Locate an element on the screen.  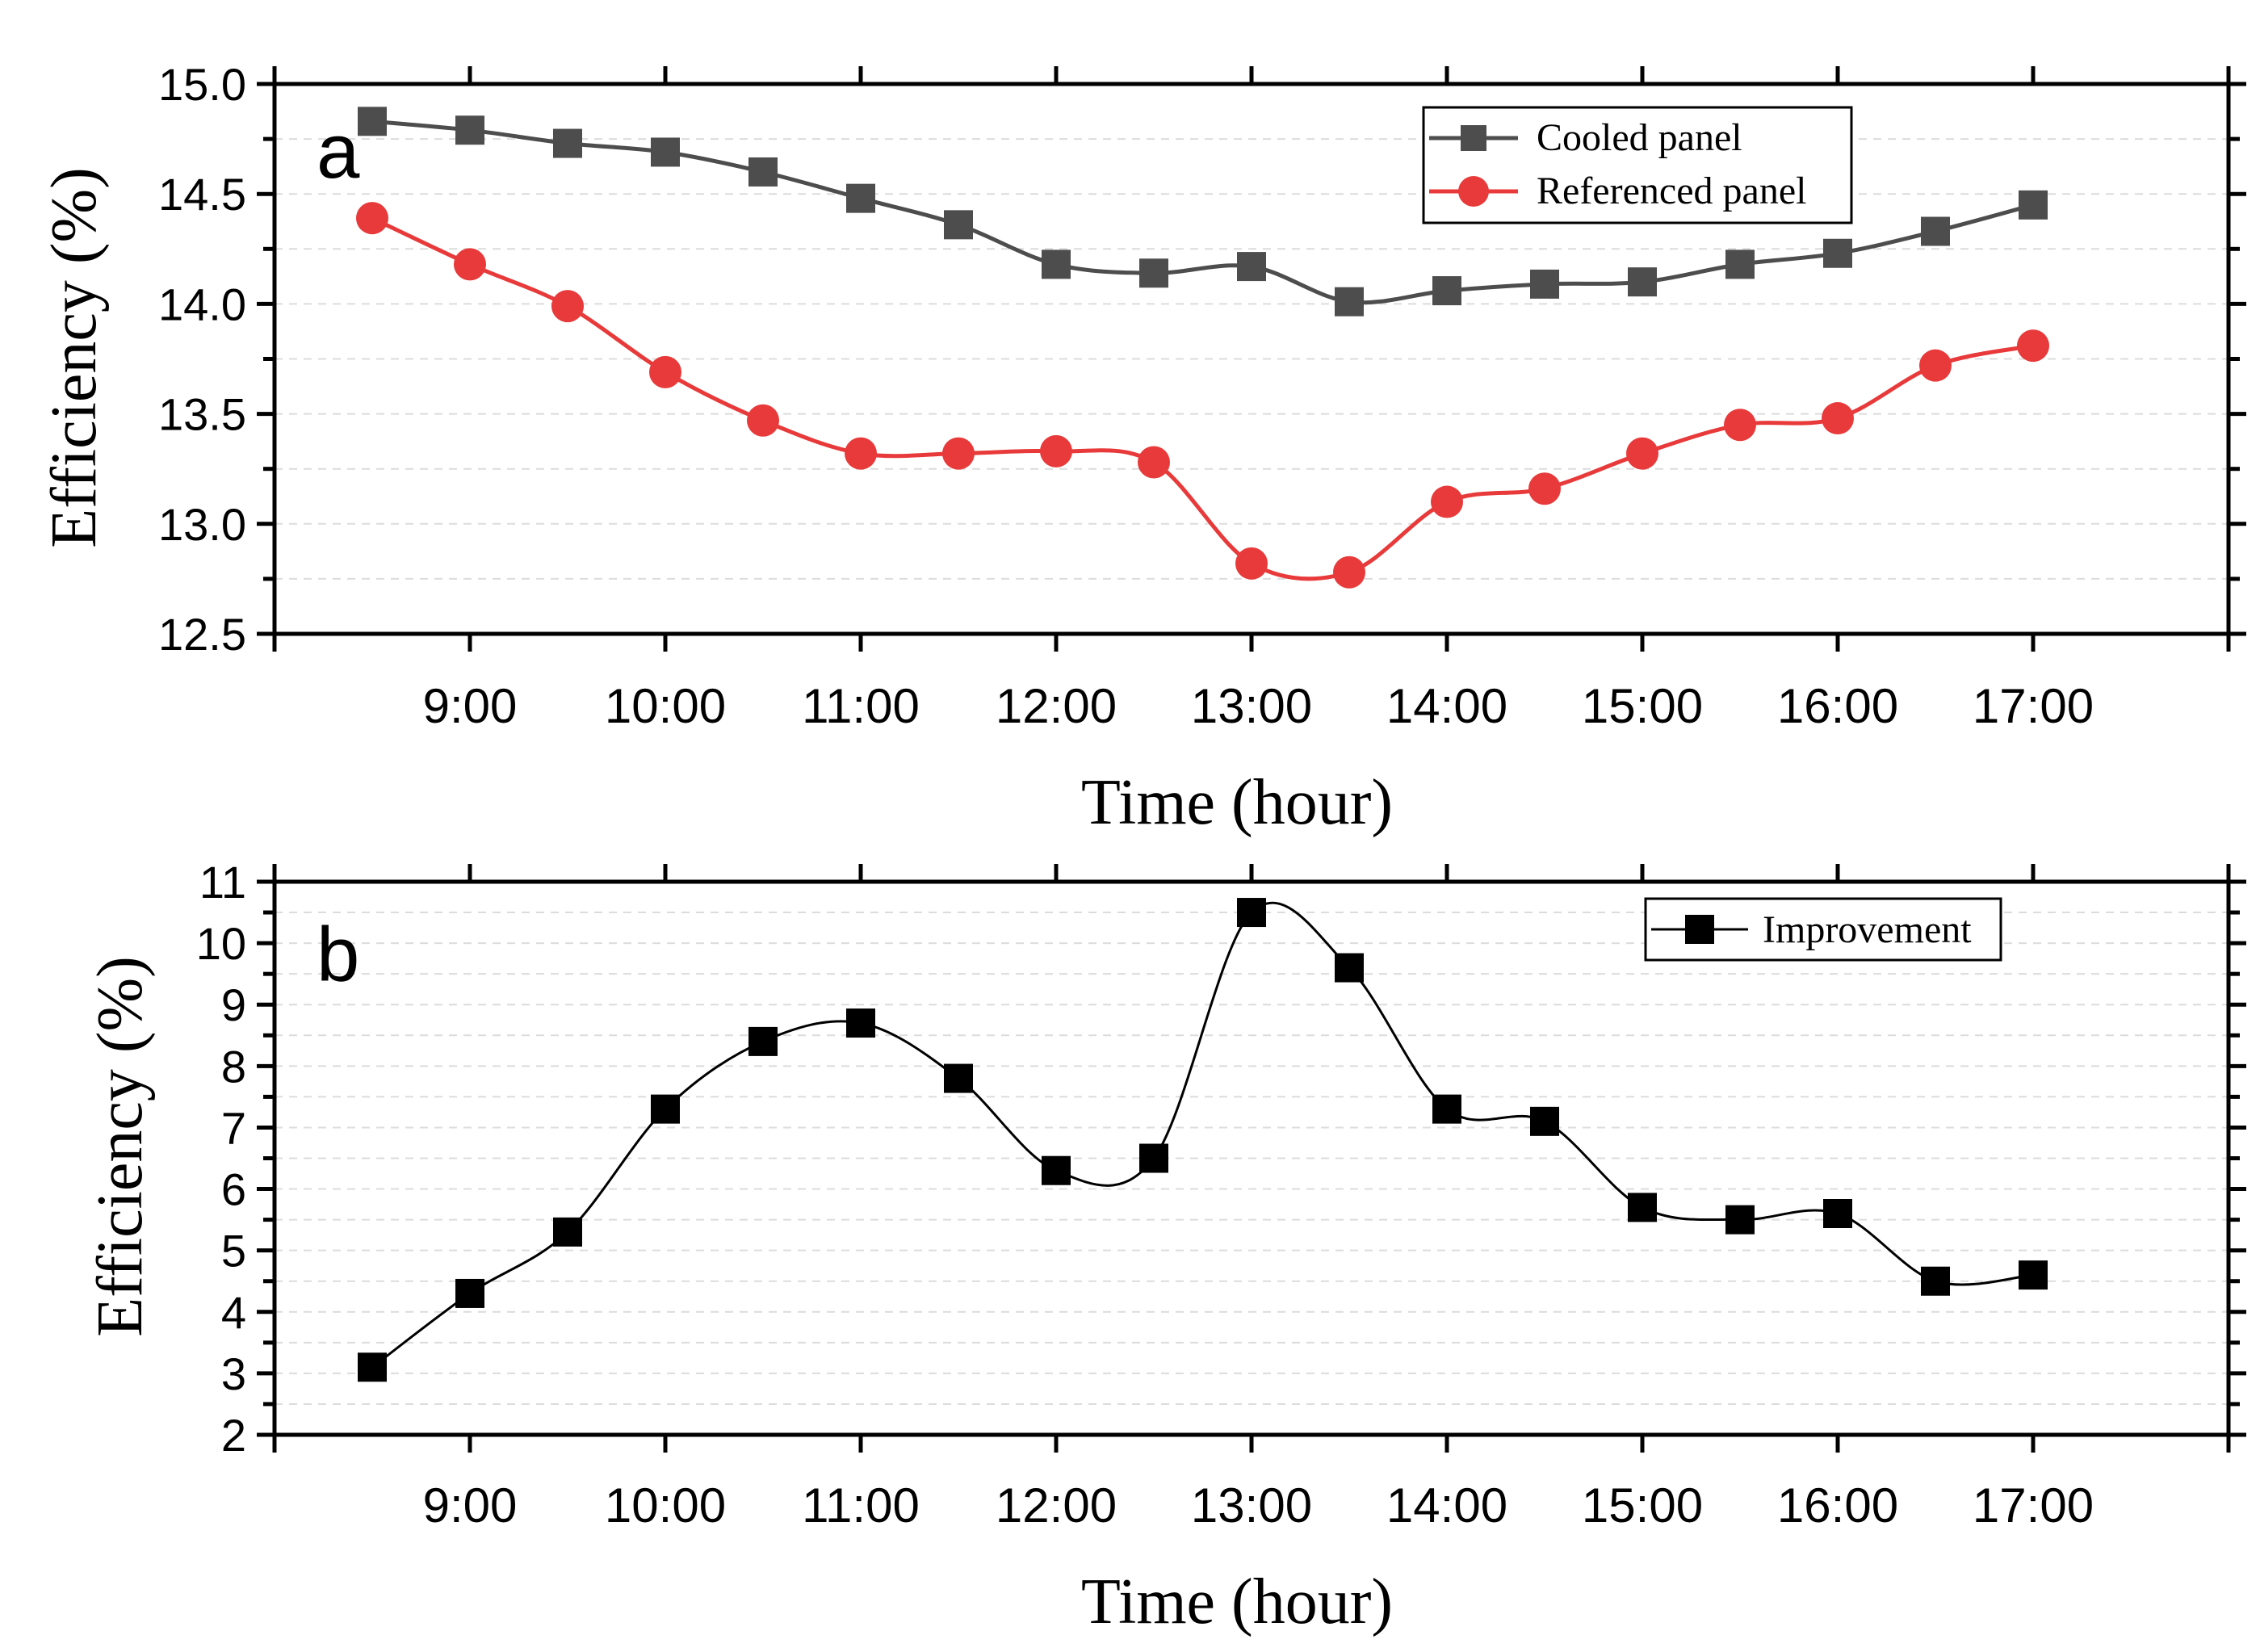
x-tick-label: 14:00 is located at coordinates (1447, 1505).